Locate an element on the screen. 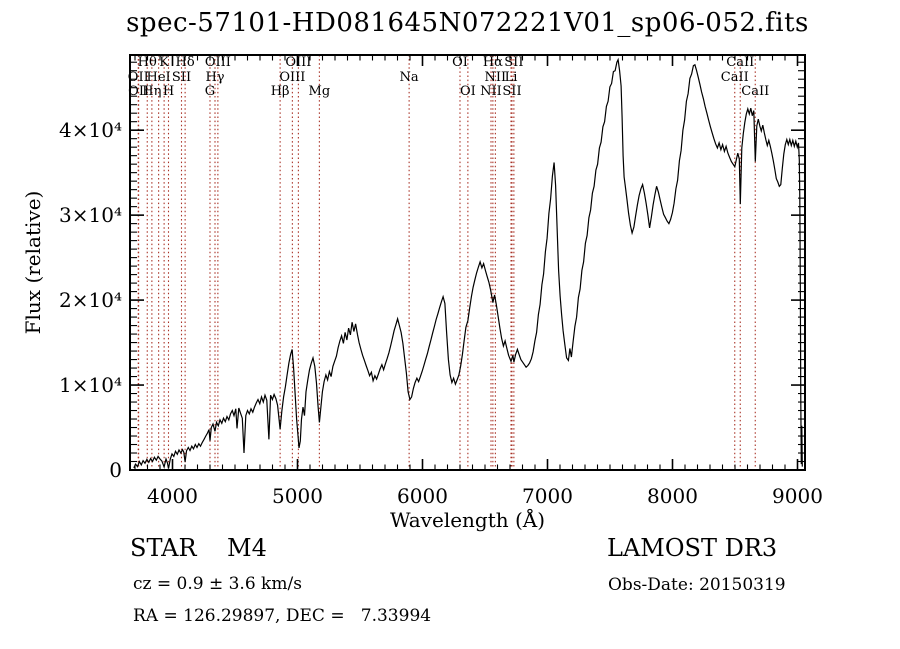  x-tick-label: 4000 is located at coordinates (172, 496).